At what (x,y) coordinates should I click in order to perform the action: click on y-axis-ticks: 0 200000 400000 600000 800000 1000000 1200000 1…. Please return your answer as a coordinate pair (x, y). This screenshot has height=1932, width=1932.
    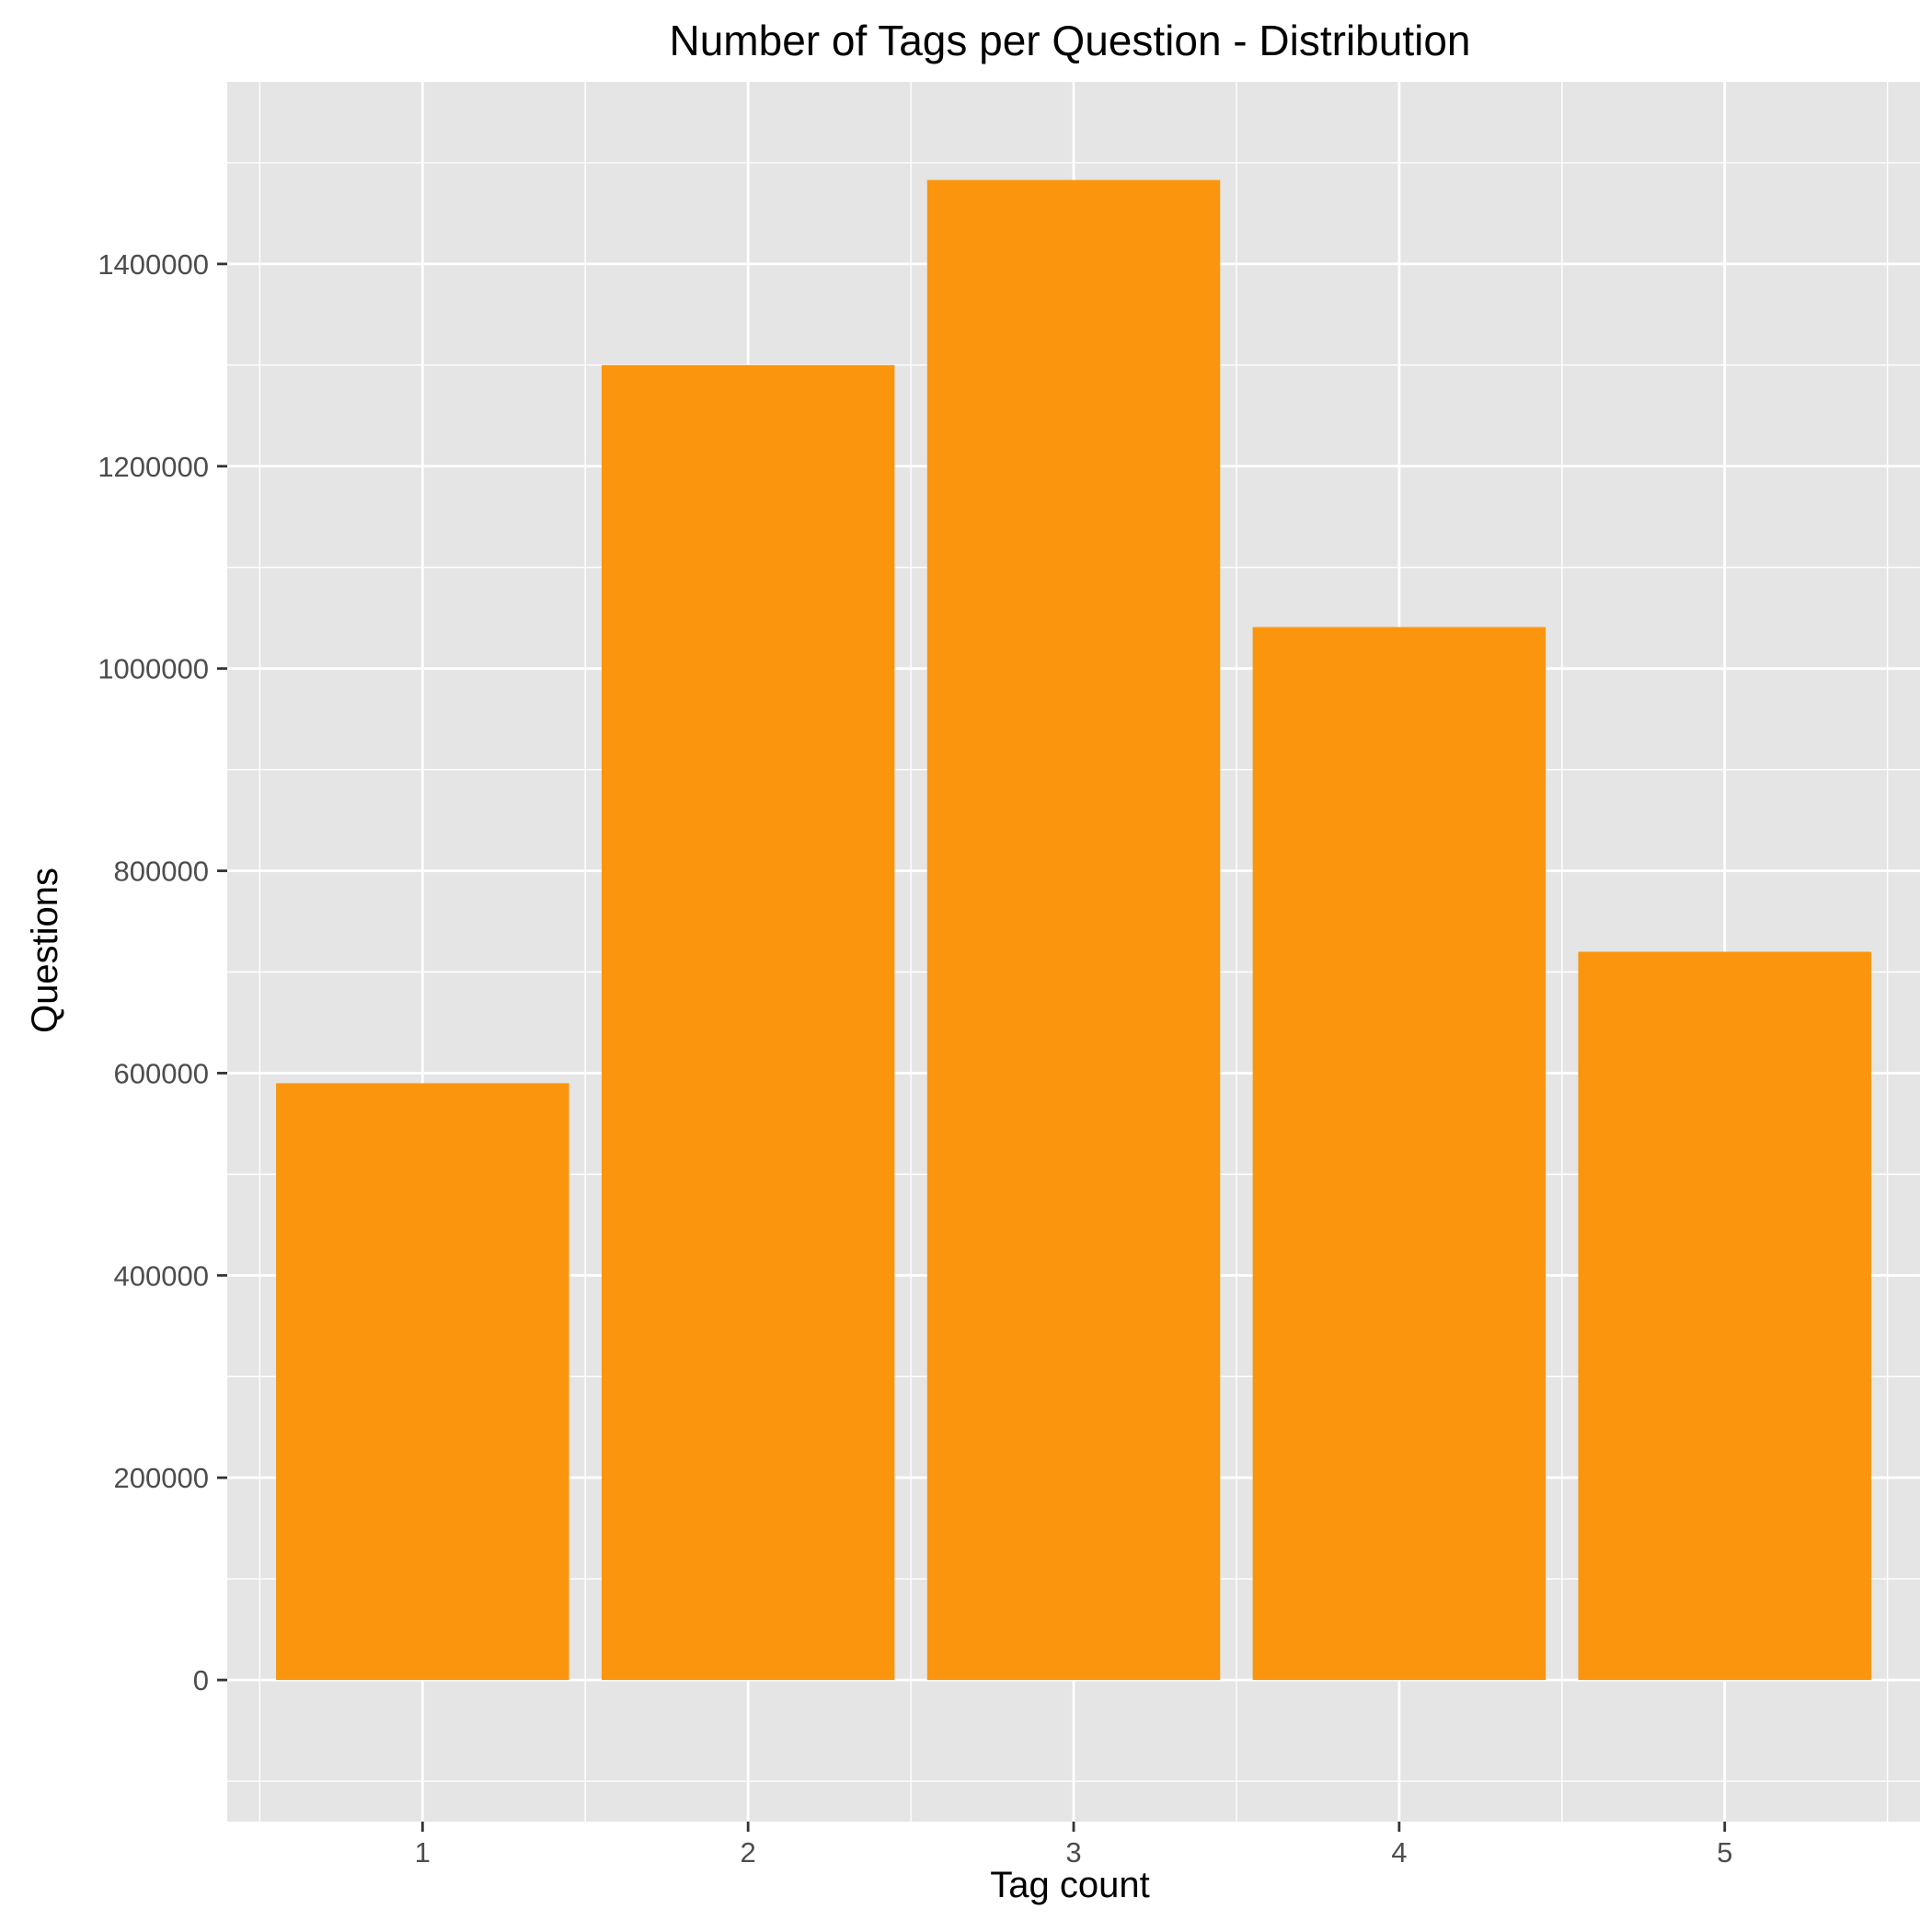
    Looking at the image, I should click on (162, 972).